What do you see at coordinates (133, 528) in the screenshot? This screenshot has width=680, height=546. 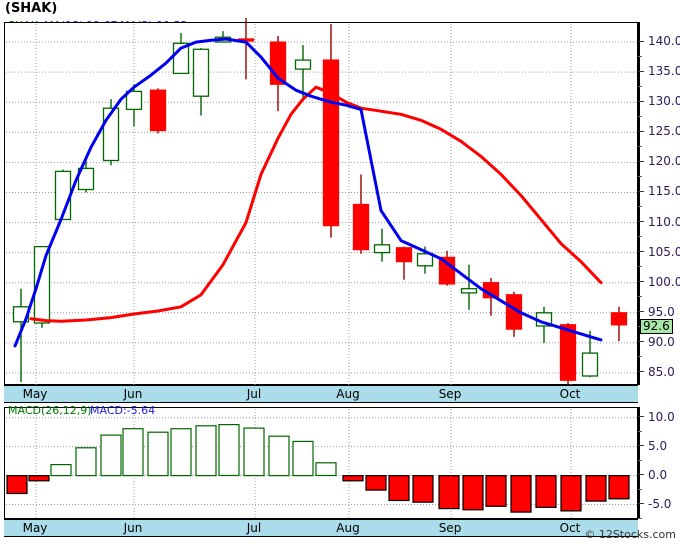 I see `macd-x-tick-label: Jun` at bounding box center [133, 528].